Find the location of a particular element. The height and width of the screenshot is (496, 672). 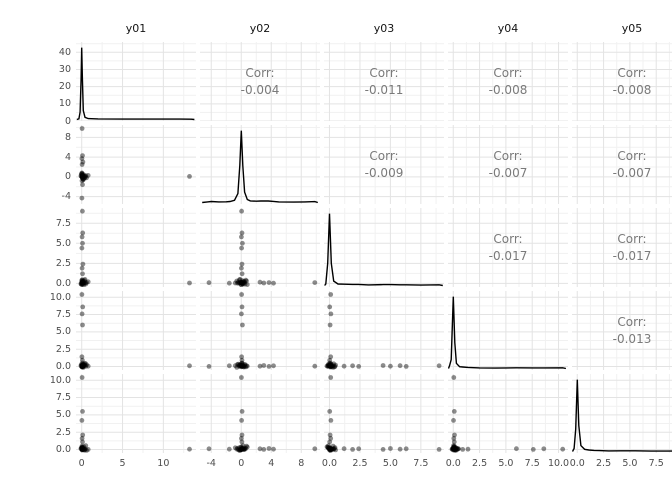

density-curve-y03 is located at coordinates (384, 250).